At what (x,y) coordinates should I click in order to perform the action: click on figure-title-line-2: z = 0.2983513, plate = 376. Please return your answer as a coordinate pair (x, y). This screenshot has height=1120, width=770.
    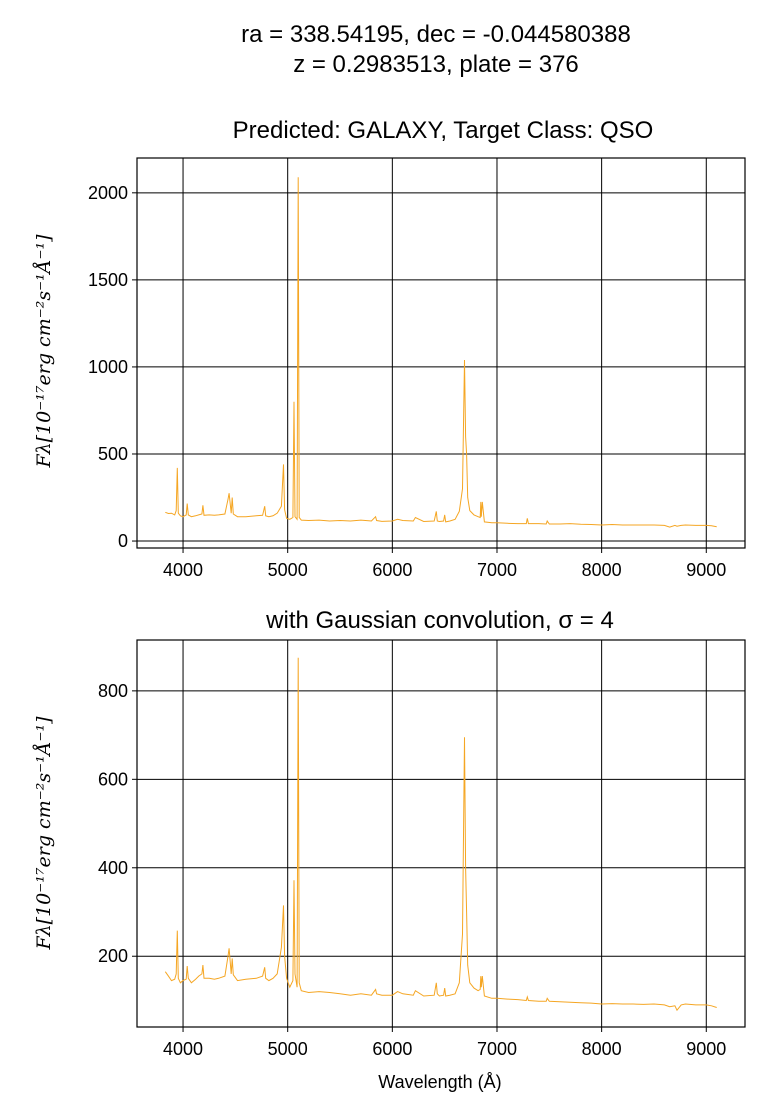
    Looking at the image, I should click on (436, 64).